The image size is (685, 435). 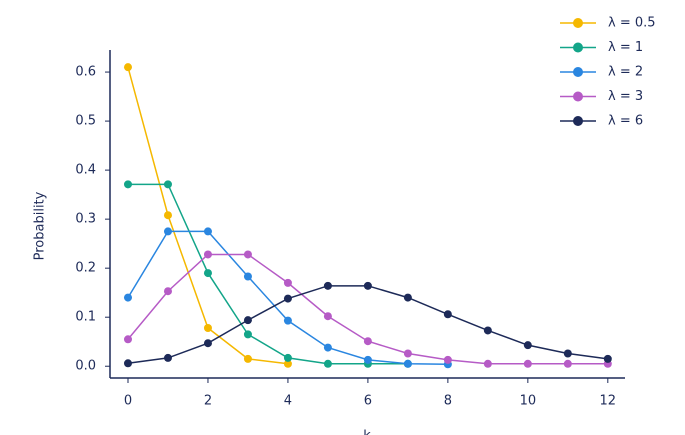 What do you see at coordinates (288, 401) in the screenshot?
I see `x-tick-label: 4` at bounding box center [288, 401].